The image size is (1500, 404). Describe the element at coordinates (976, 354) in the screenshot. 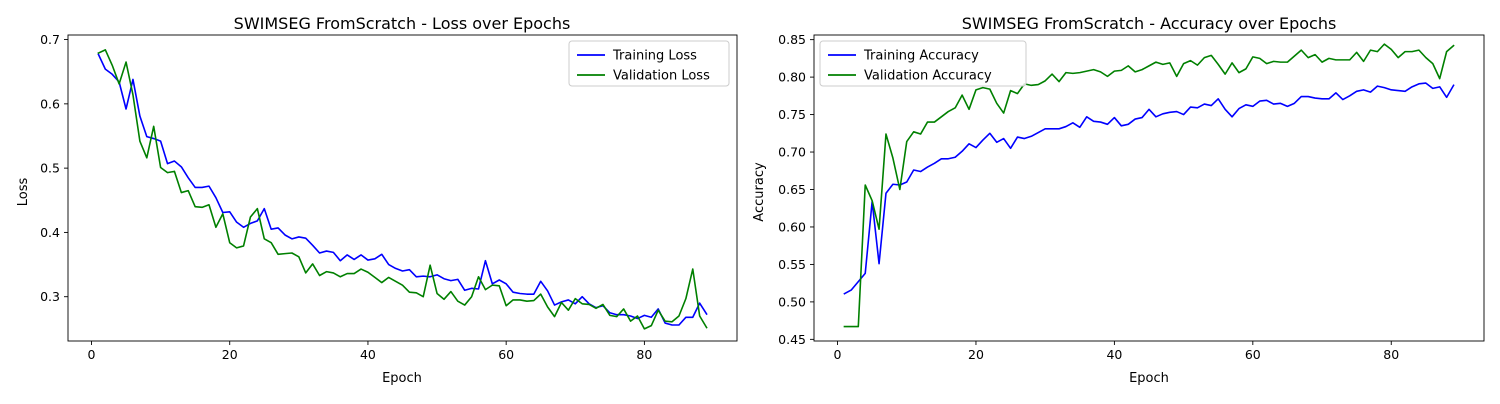

I see `accuracy-x-tick-label: 20` at that location.